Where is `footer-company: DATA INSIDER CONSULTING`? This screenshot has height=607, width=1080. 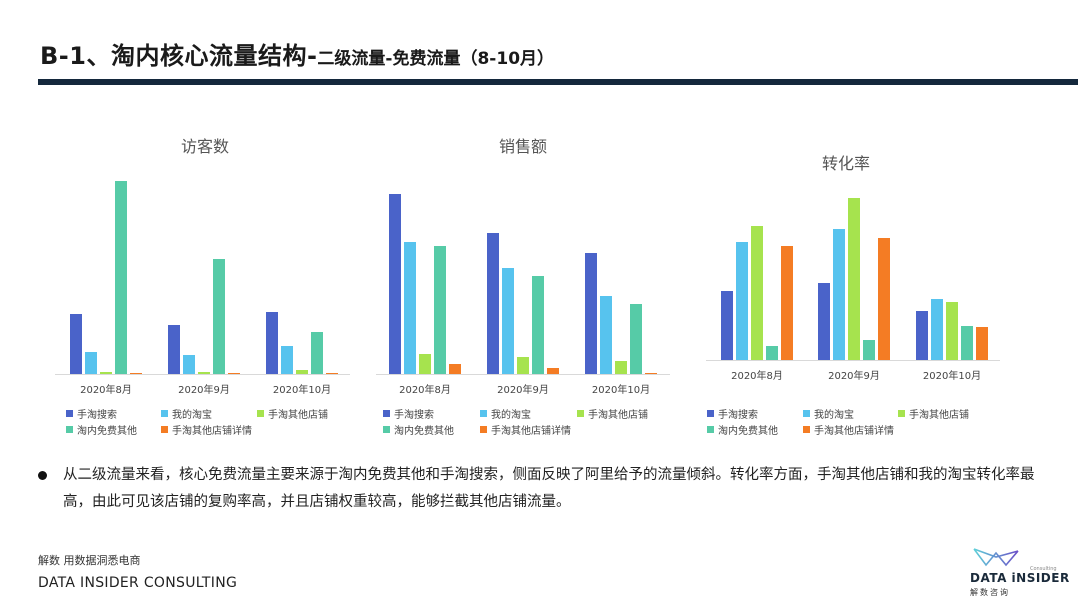
footer-company: DATA INSIDER CONSULTING is located at coordinates (138, 583).